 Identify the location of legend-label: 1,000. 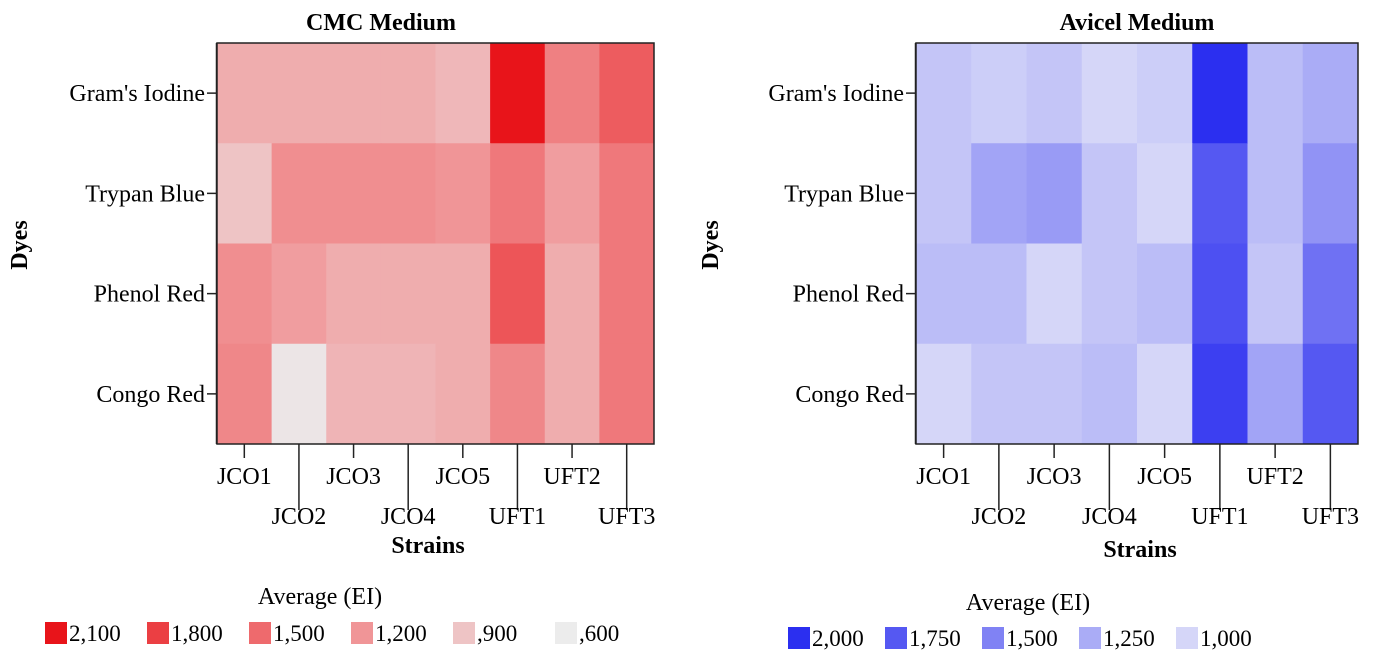
(1226, 638).